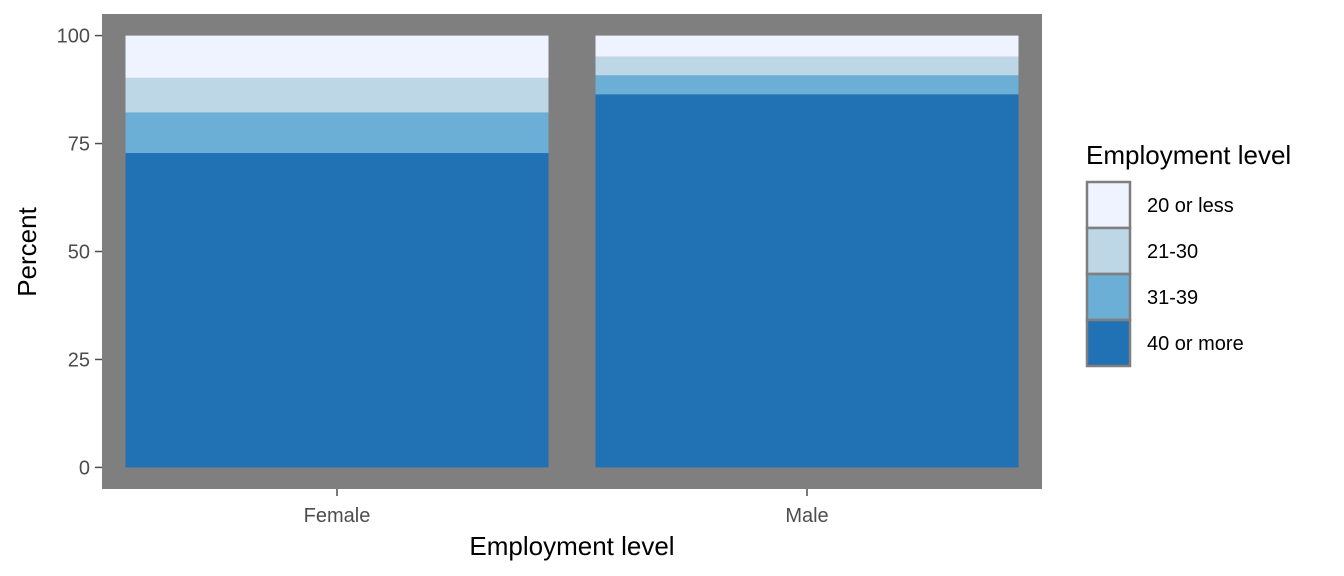 The width and height of the screenshot is (1344, 576). Describe the element at coordinates (27, 251) in the screenshot. I see `y-axis-title: Percent` at that location.